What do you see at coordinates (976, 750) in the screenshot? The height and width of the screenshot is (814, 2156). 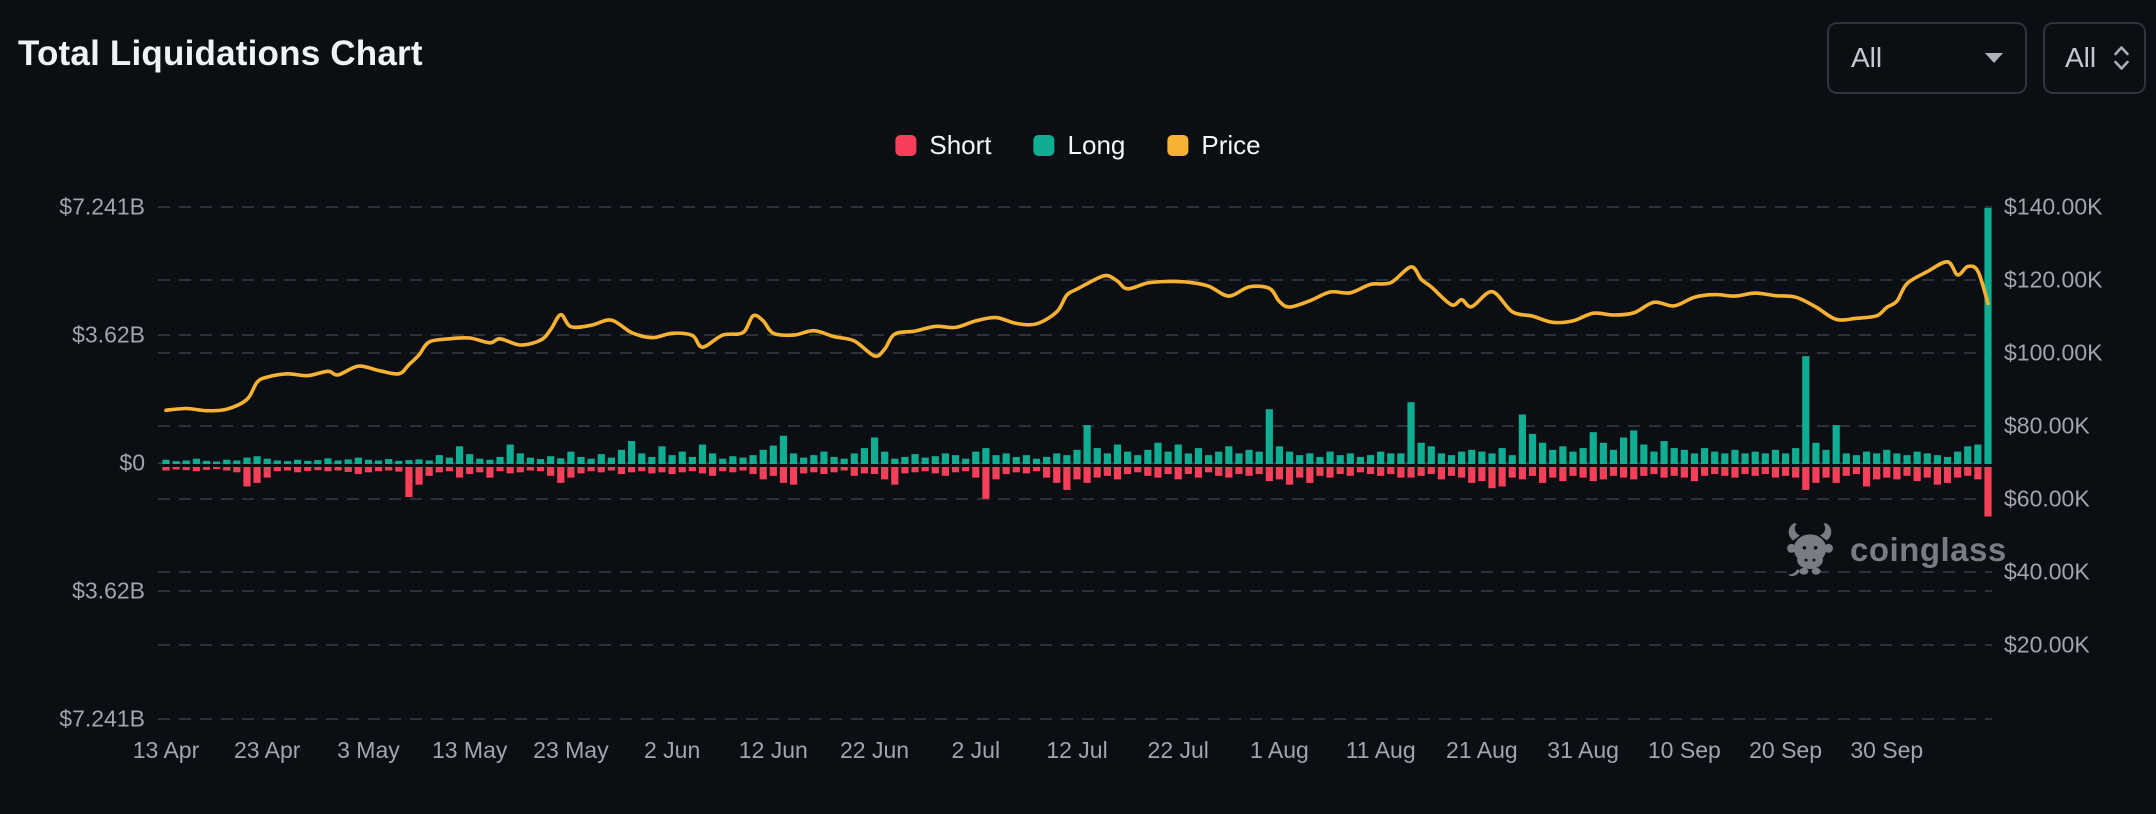 I see `x-axis-tick: 2 Jul` at bounding box center [976, 750].